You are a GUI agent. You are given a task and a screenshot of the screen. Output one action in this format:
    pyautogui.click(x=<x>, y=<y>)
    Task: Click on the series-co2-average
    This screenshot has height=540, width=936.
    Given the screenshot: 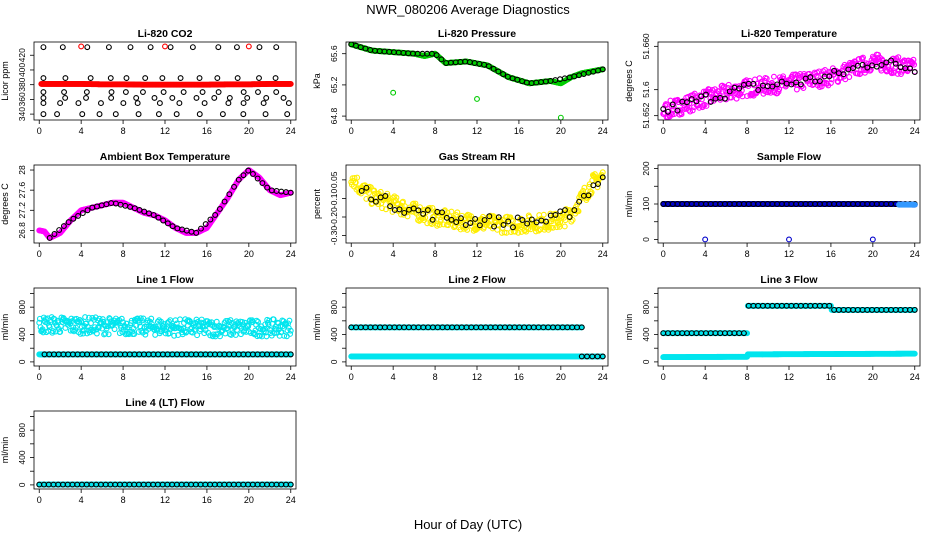 What is the action you would take?
    pyautogui.click(x=166, y=84)
    